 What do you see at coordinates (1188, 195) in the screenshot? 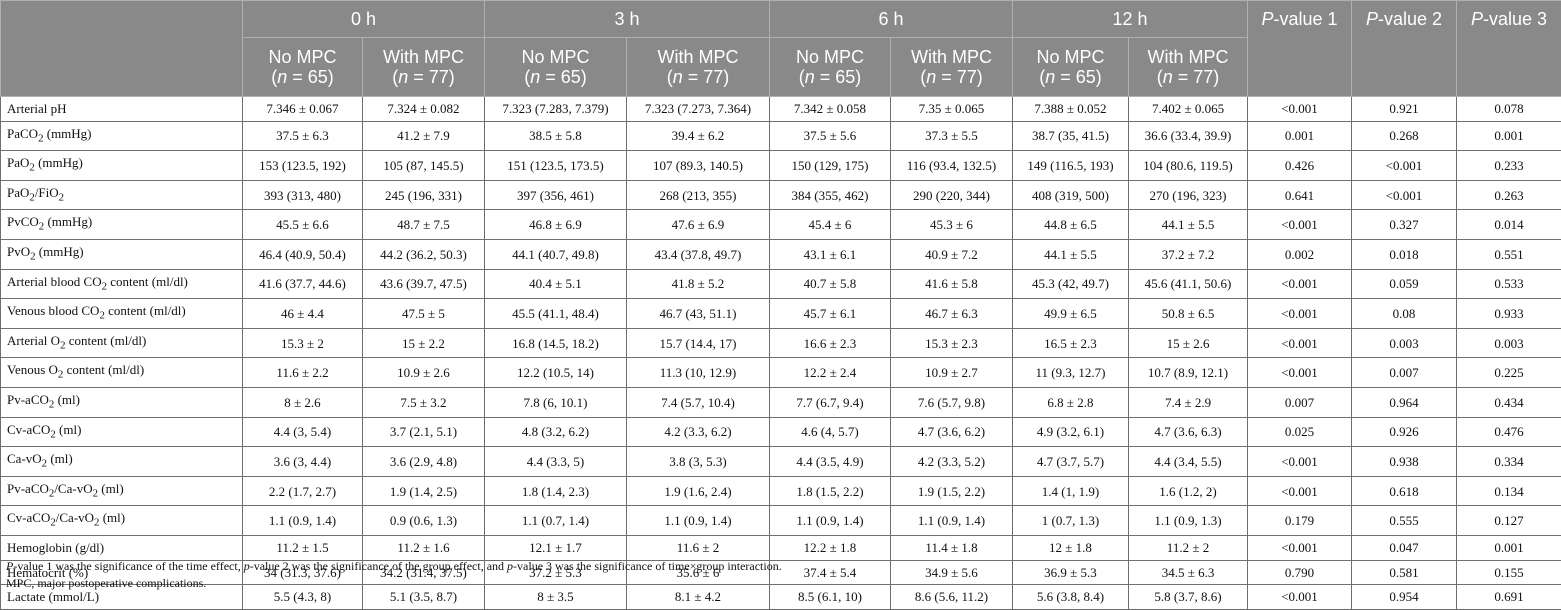
I see `table-cell: 270 (196, 323)` at bounding box center [1188, 195].